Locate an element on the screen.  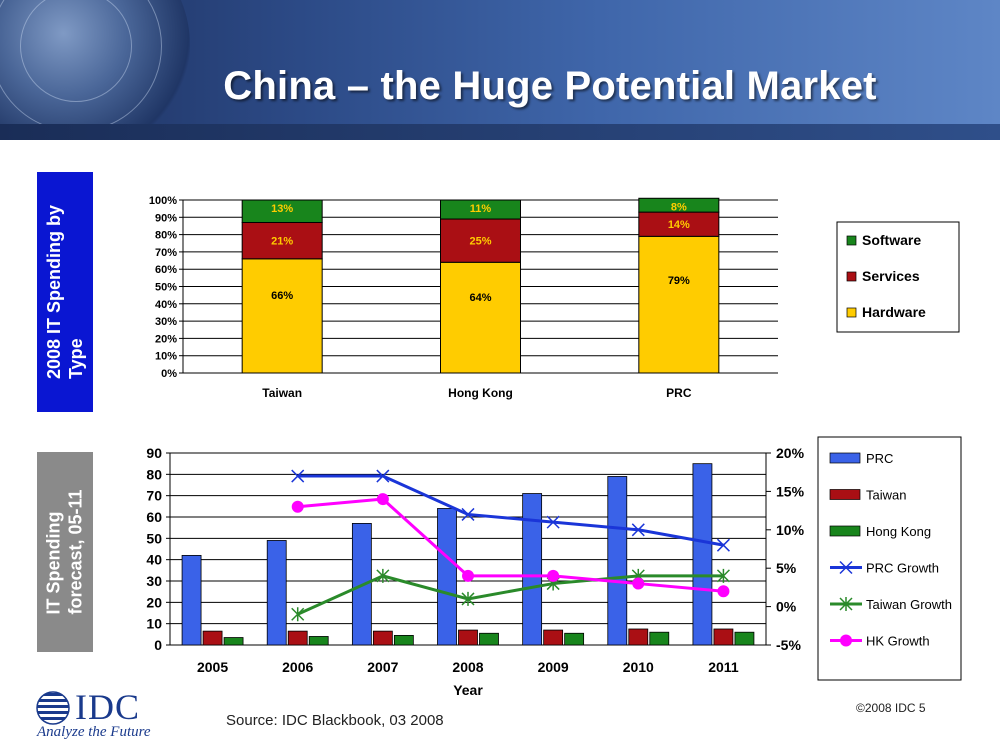
x-tick-label: Taiwan is located at coordinates (282, 393).